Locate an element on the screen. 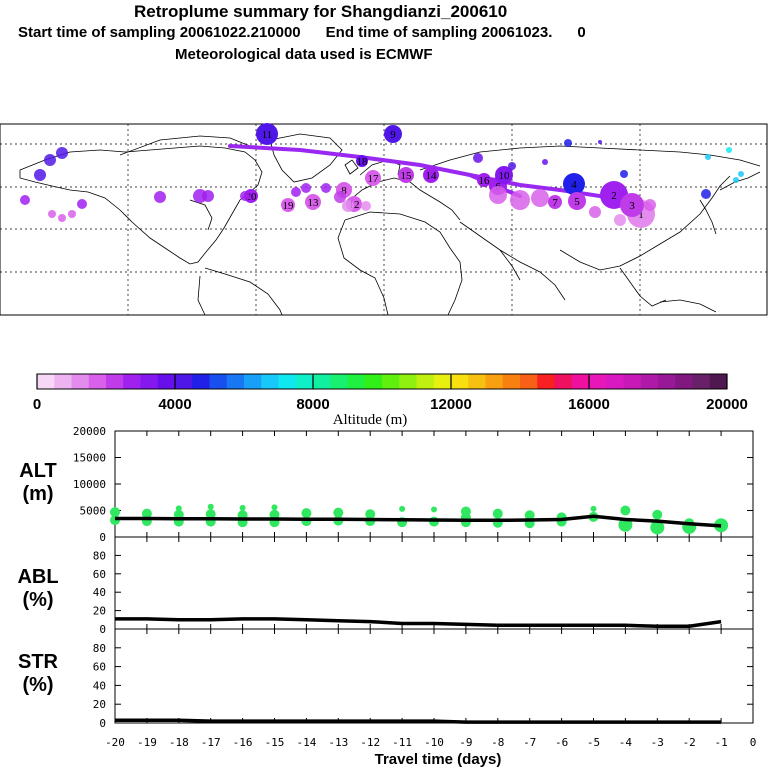 Image resolution: width=768 pixels, height=768 pixels. x-tick-label: -18 is located at coordinates (179, 742).